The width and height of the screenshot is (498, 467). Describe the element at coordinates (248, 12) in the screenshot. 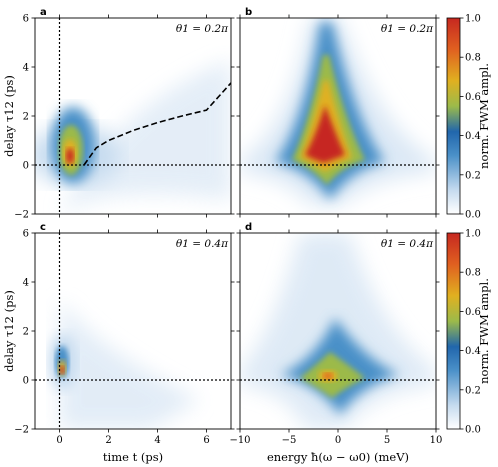

I see `panel-b-label: b` at that location.